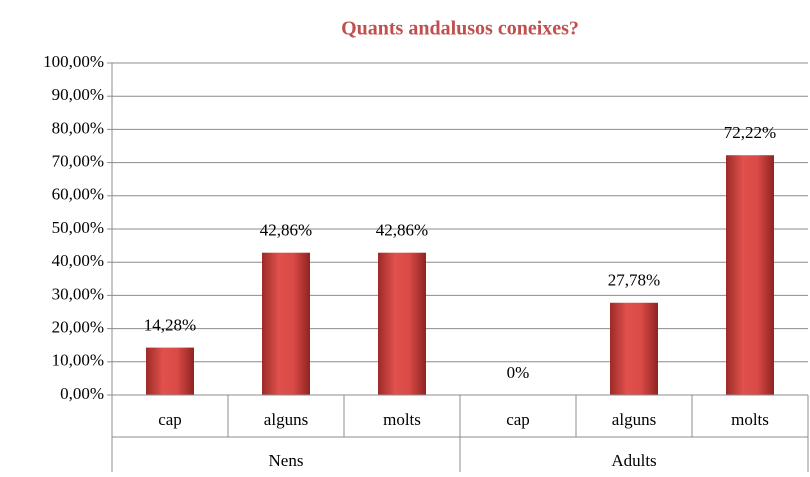  What do you see at coordinates (82, 393) in the screenshot?
I see `y-tick-label: 0,00%` at bounding box center [82, 393].